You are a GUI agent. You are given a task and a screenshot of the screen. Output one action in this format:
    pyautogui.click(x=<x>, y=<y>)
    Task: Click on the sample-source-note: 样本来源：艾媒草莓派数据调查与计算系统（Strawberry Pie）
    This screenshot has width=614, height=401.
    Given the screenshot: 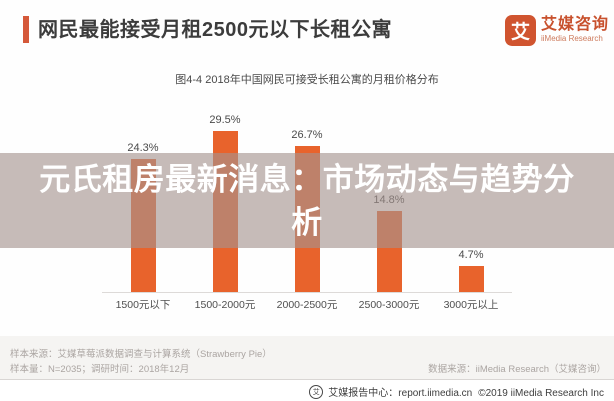 What is the action you would take?
    pyautogui.click(x=141, y=354)
    